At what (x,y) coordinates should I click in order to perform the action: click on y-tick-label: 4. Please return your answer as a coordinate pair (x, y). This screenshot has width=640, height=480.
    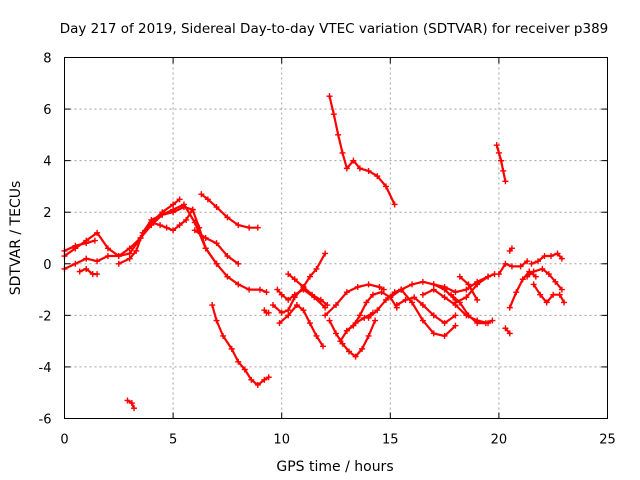
    Looking at the image, I should click on (47, 162).